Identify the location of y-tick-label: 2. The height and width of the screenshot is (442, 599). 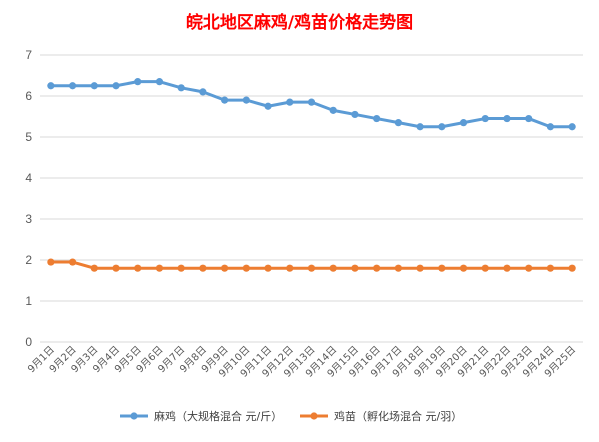
(28, 260).